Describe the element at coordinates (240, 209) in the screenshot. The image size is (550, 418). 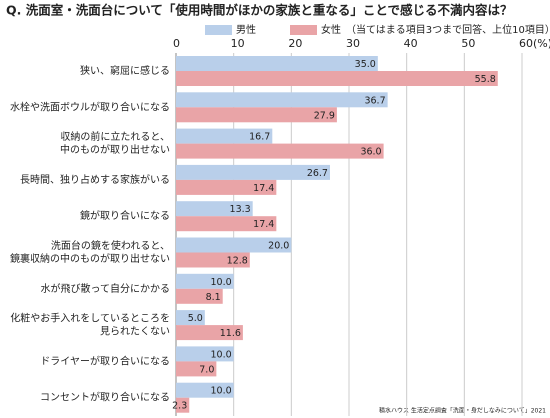
I see `value-label: 13.3` at that location.